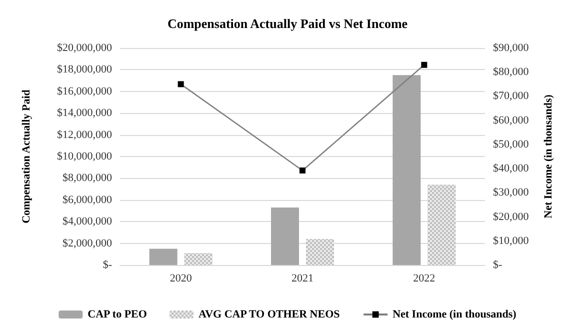 This screenshot has width=575, height=335. Describe the element at coordinates (511, 144) in the screenshot. I see `y2-tick-label: $50,000` at that location.